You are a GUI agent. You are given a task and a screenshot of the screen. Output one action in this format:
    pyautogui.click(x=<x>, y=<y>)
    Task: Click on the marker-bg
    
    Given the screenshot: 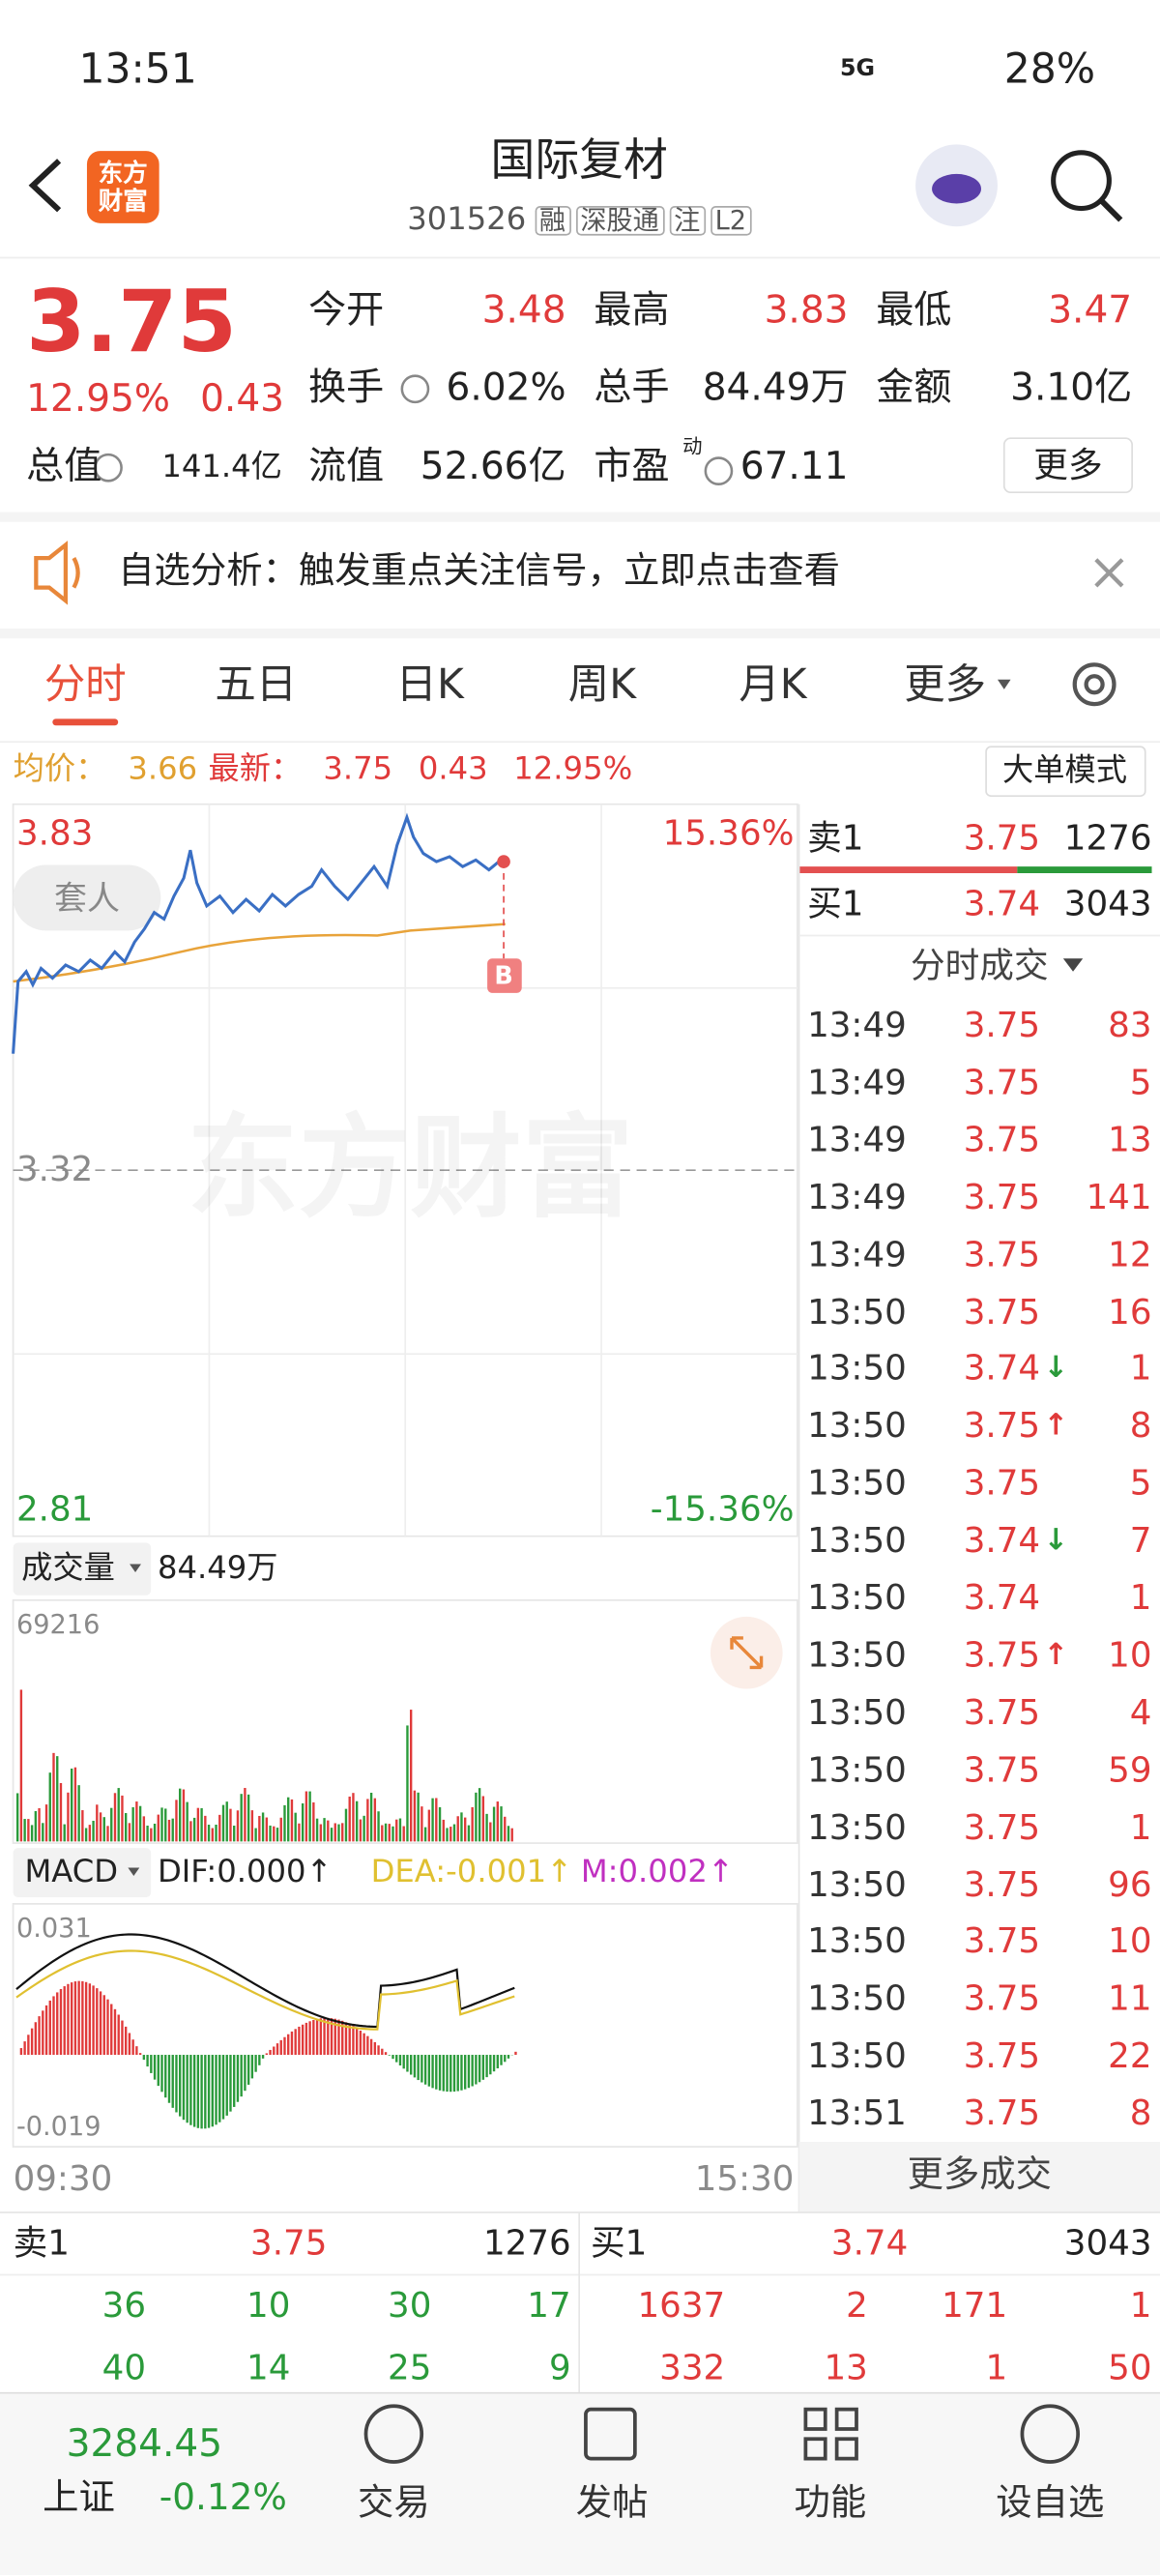 What is the action you would take?
    pyautogui.click(x=505, y=975)
    